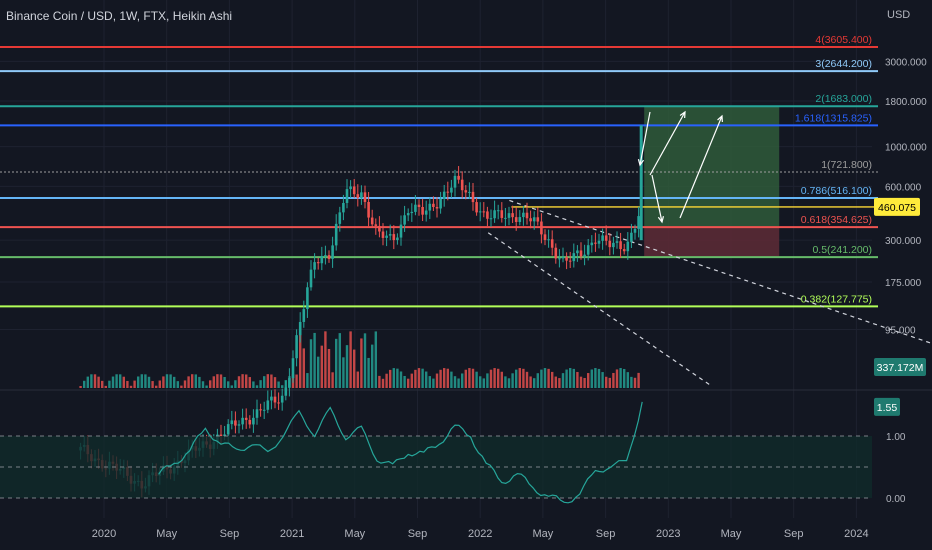 This screenshot has height=550, width=932. Describe the element at coordinates (887, 406) in the screenshot. I see `indicator-value-label-bg` at that location.